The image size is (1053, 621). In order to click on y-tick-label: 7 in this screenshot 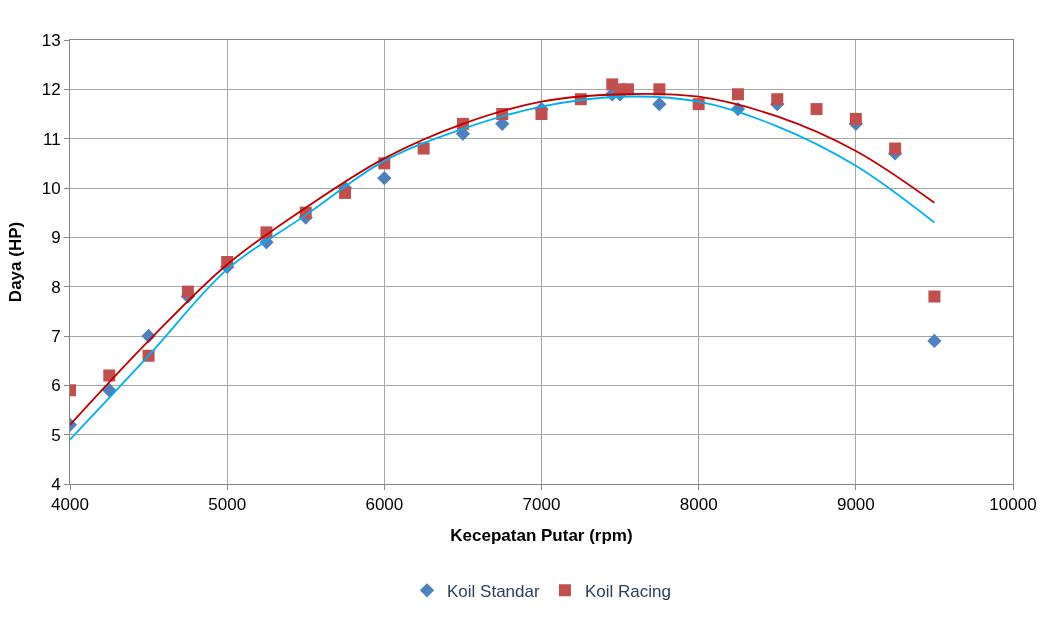, I will do `click(56, 336)`.